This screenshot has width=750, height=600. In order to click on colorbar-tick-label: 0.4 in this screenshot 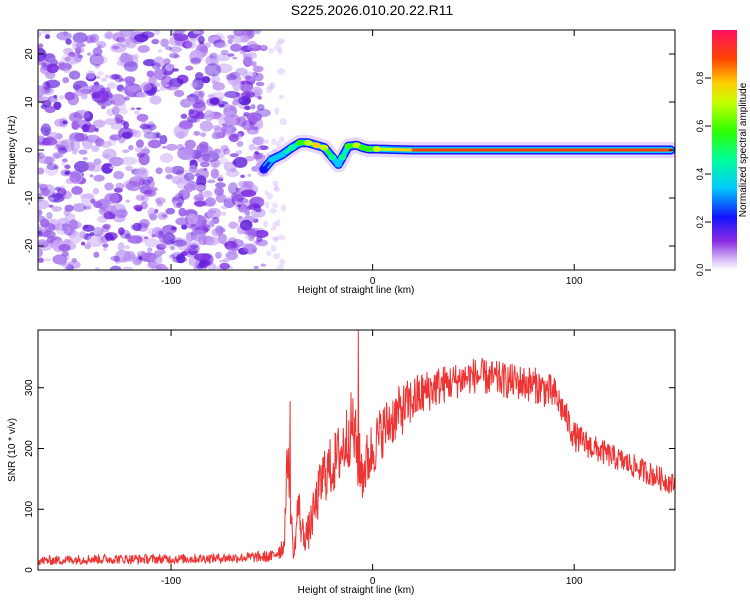, I will do `click(700, 174)`.